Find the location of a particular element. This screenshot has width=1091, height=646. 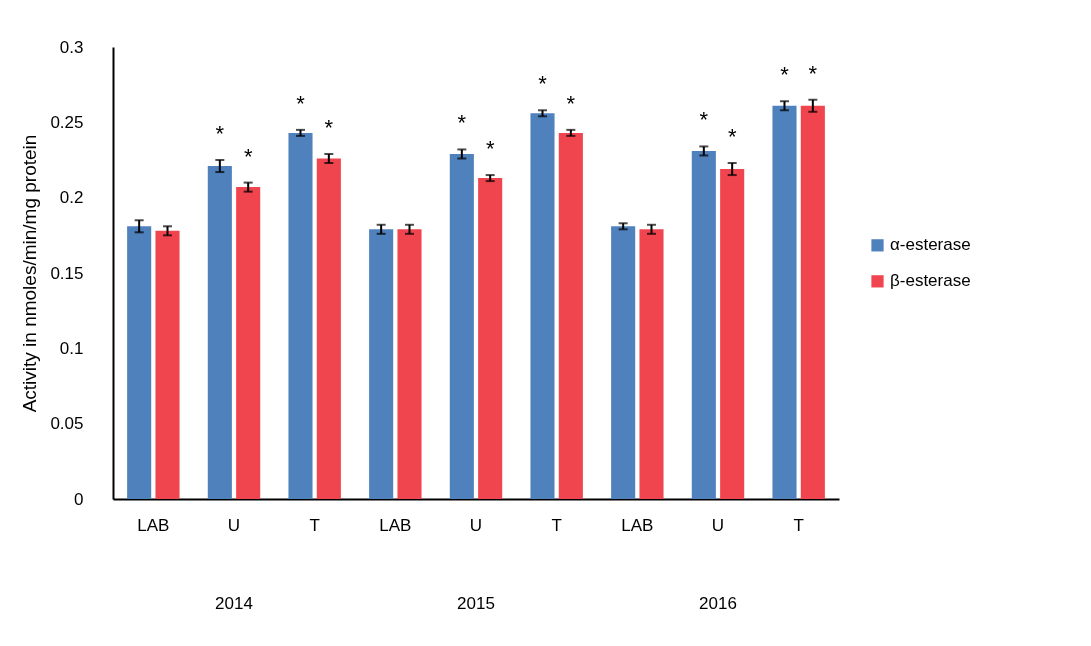

y-tick-label: 0.1 is located at coordinates (71, 348).